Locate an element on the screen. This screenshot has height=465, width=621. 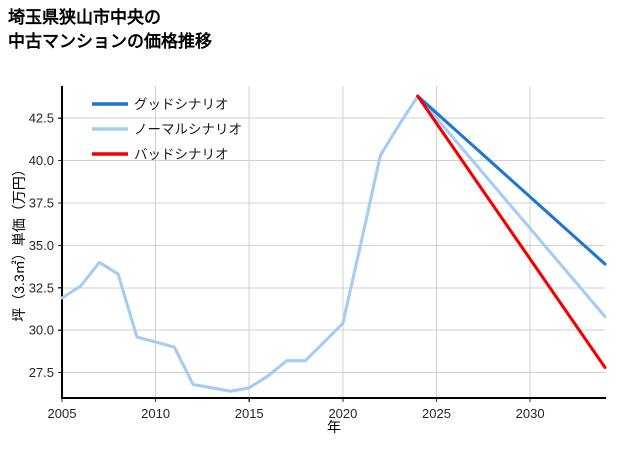
y-tick-label: 40.0 is located at coordinates (41, 160).